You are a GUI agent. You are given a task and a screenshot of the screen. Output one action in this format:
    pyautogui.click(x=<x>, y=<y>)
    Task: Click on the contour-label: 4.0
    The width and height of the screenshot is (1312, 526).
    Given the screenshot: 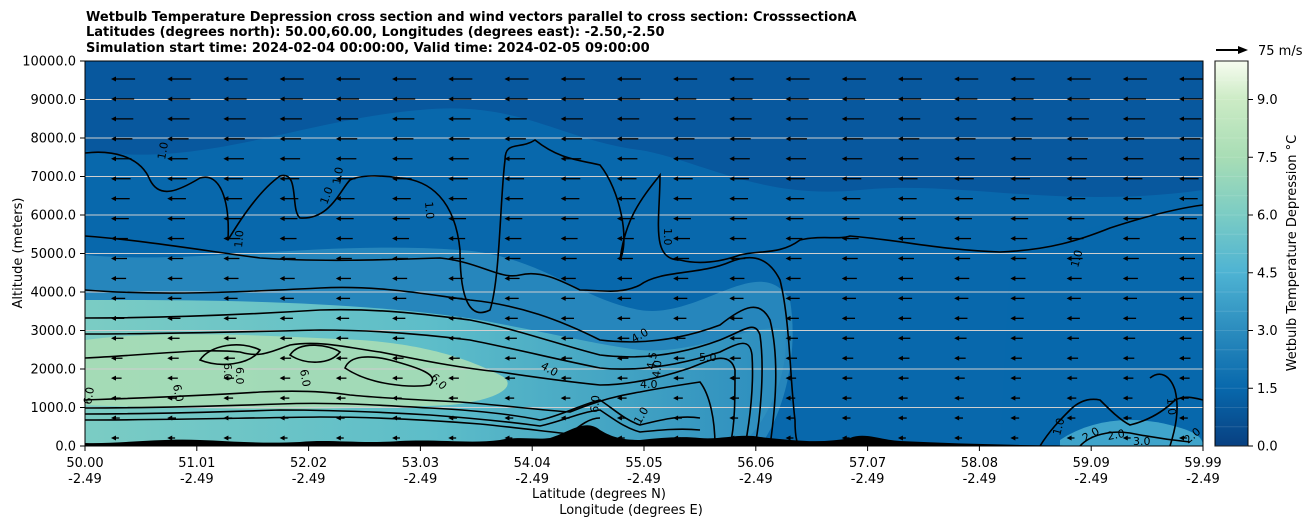 What is the action you would take?
    pyautogui.click(x=649, y=384)
    